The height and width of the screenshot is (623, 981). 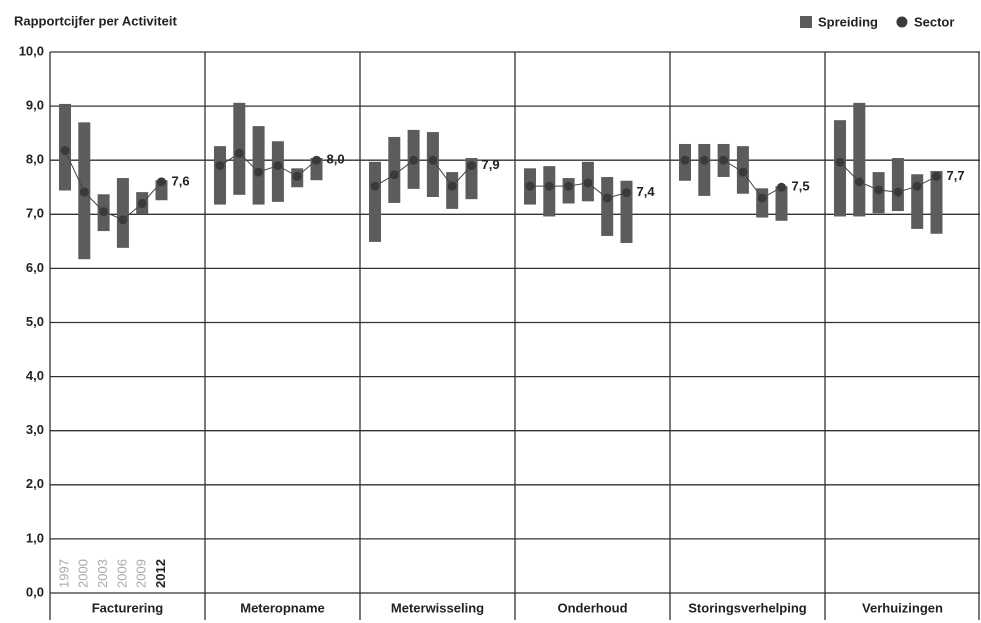 What do you see at coordinates (437, 607) in the screenshot?
I see `category-label: Meterwisseling` at bounding box center [437, 607].